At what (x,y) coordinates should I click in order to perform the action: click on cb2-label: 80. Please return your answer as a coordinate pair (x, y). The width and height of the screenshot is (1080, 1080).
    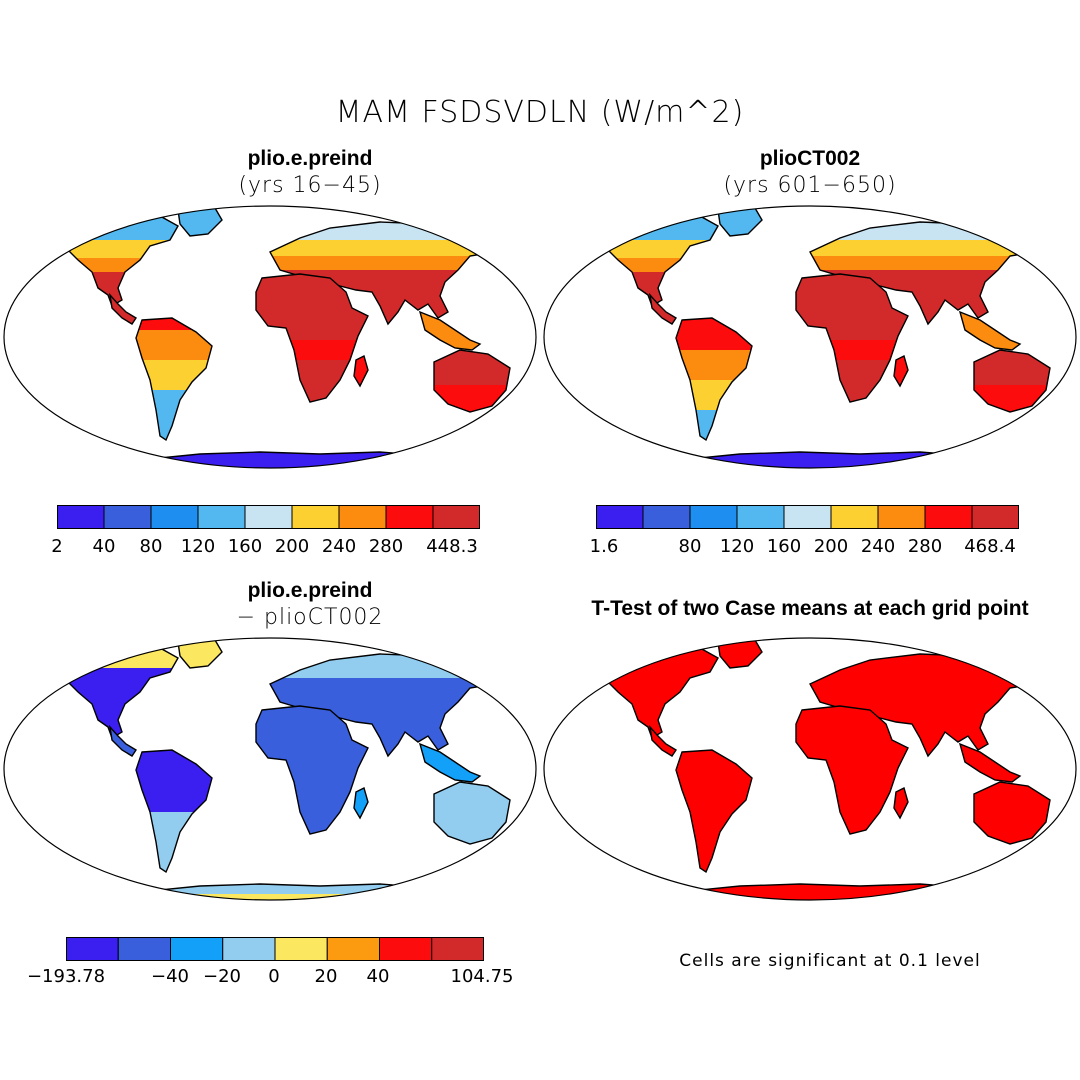
    Looking at the image, I should click on (690, 546).